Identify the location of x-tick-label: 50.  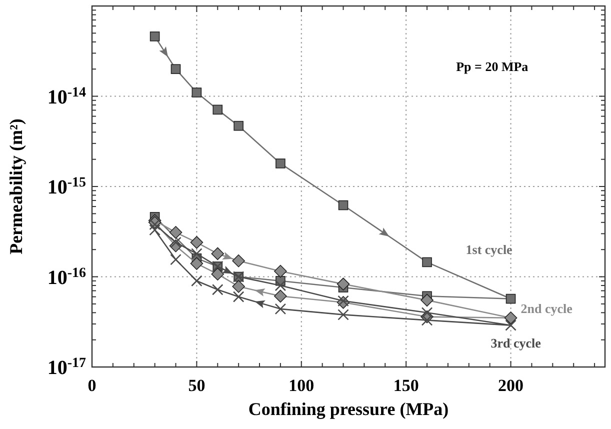
(197, 385).